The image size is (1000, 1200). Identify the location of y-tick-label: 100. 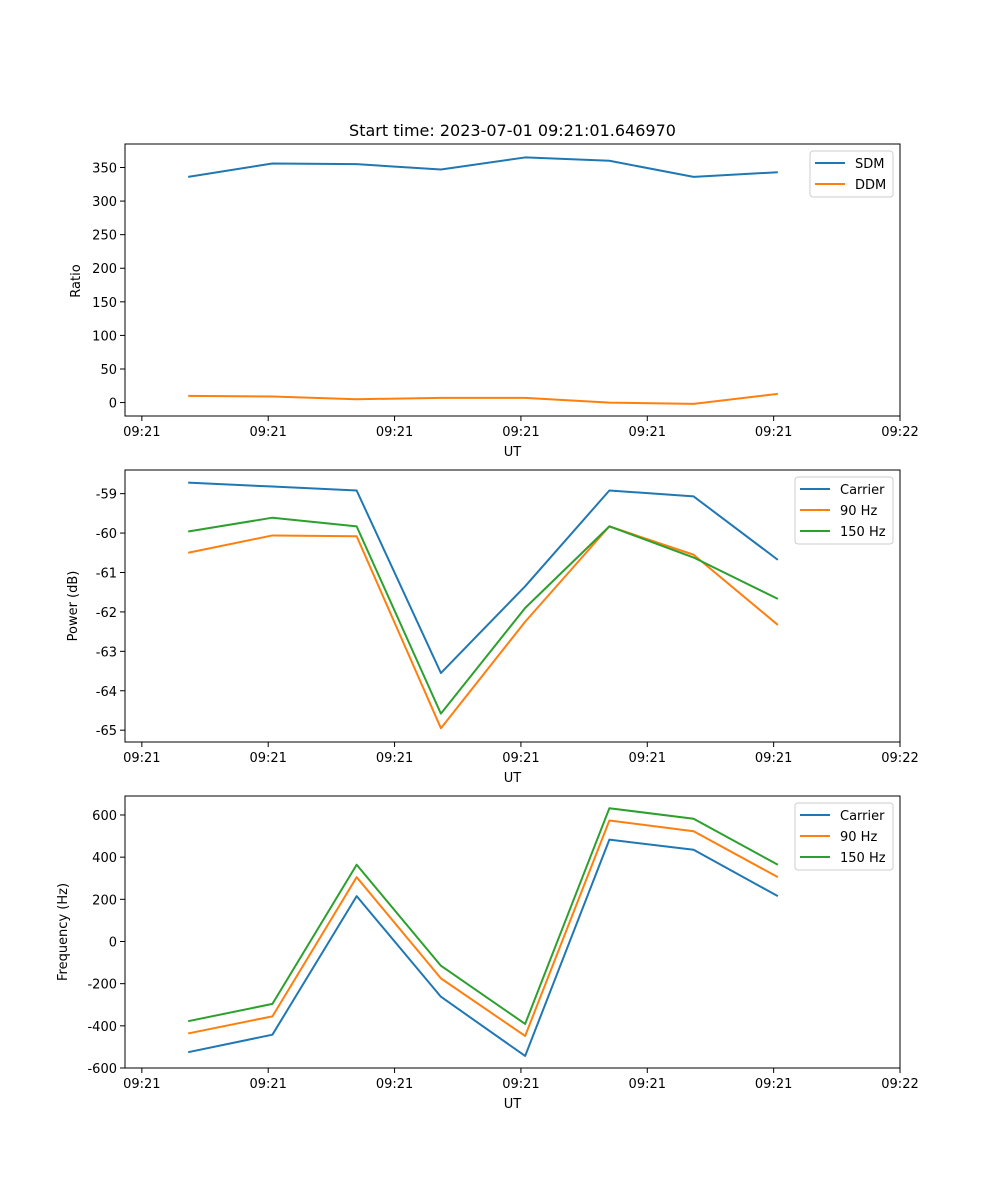
(104, 336).